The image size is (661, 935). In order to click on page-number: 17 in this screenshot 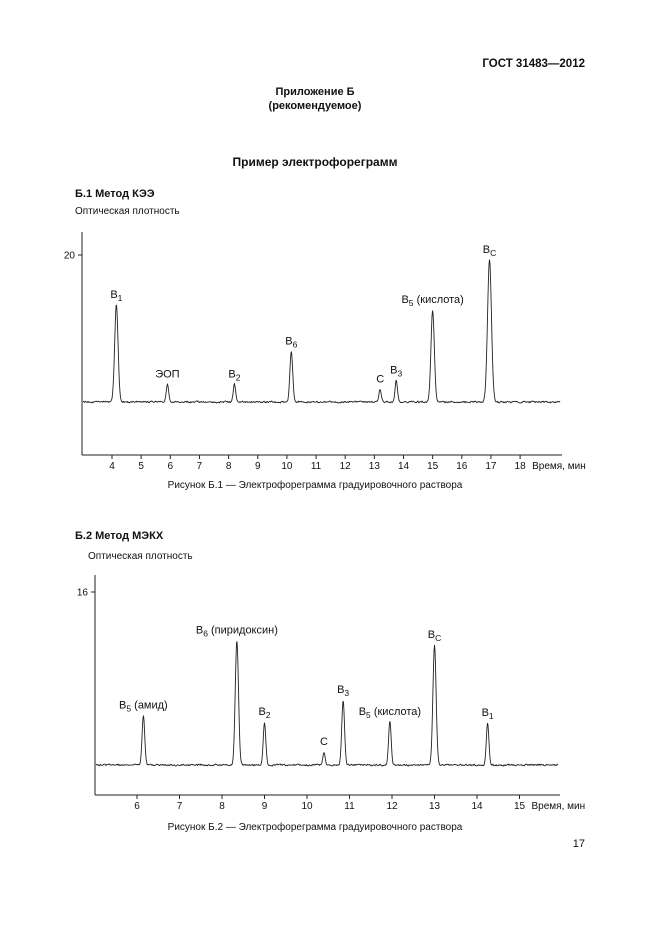, I will do `click(578, 844)`.